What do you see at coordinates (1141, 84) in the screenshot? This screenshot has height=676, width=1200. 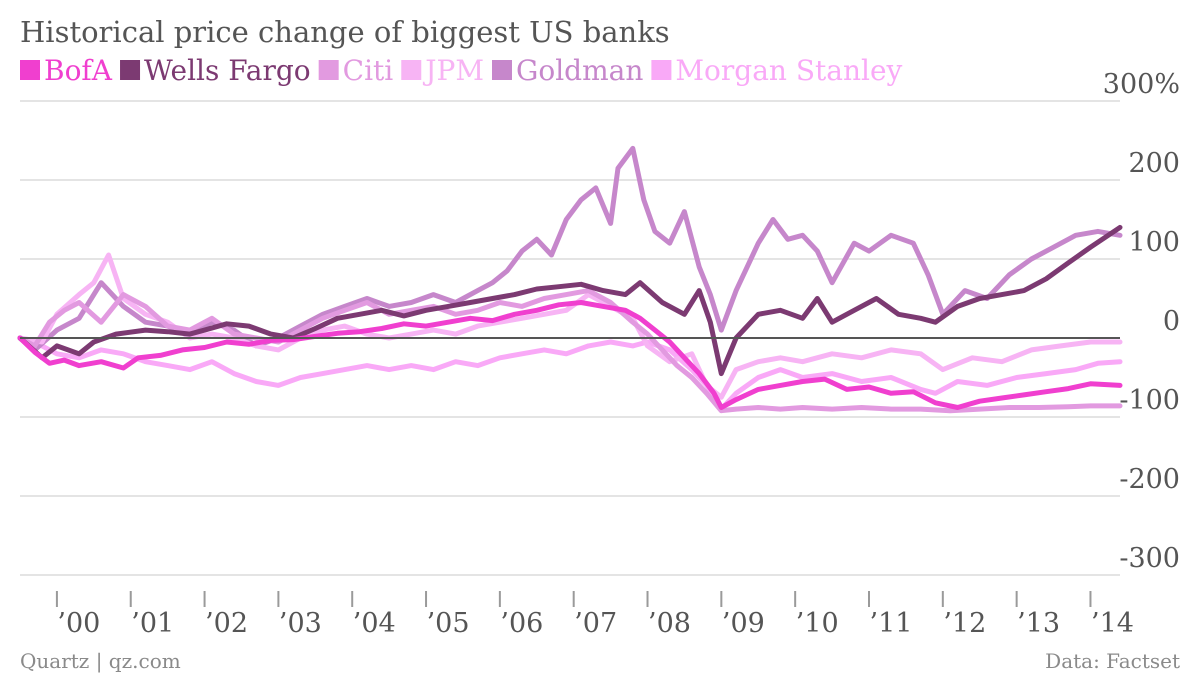 I see `y-tick-label: 300%` at bounding box center [1141, 84].